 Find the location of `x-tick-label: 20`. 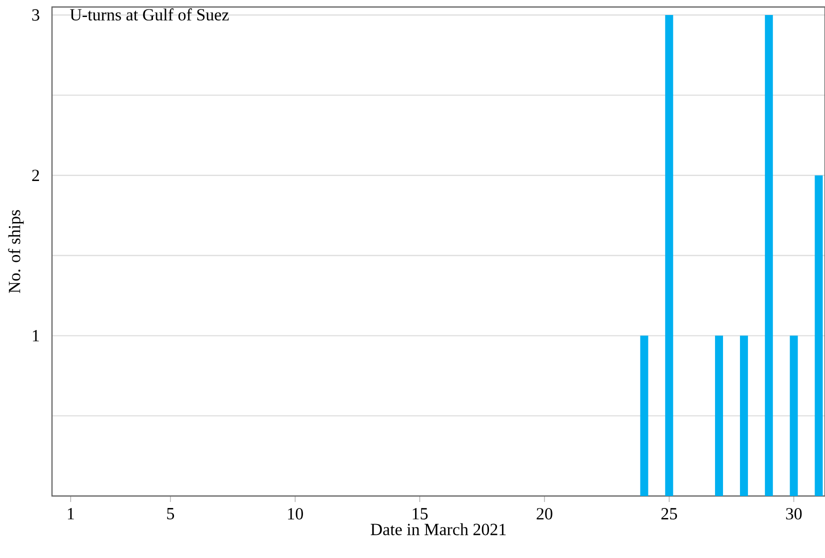

x-tick-label: 20 is located at coordinates (544, 514).